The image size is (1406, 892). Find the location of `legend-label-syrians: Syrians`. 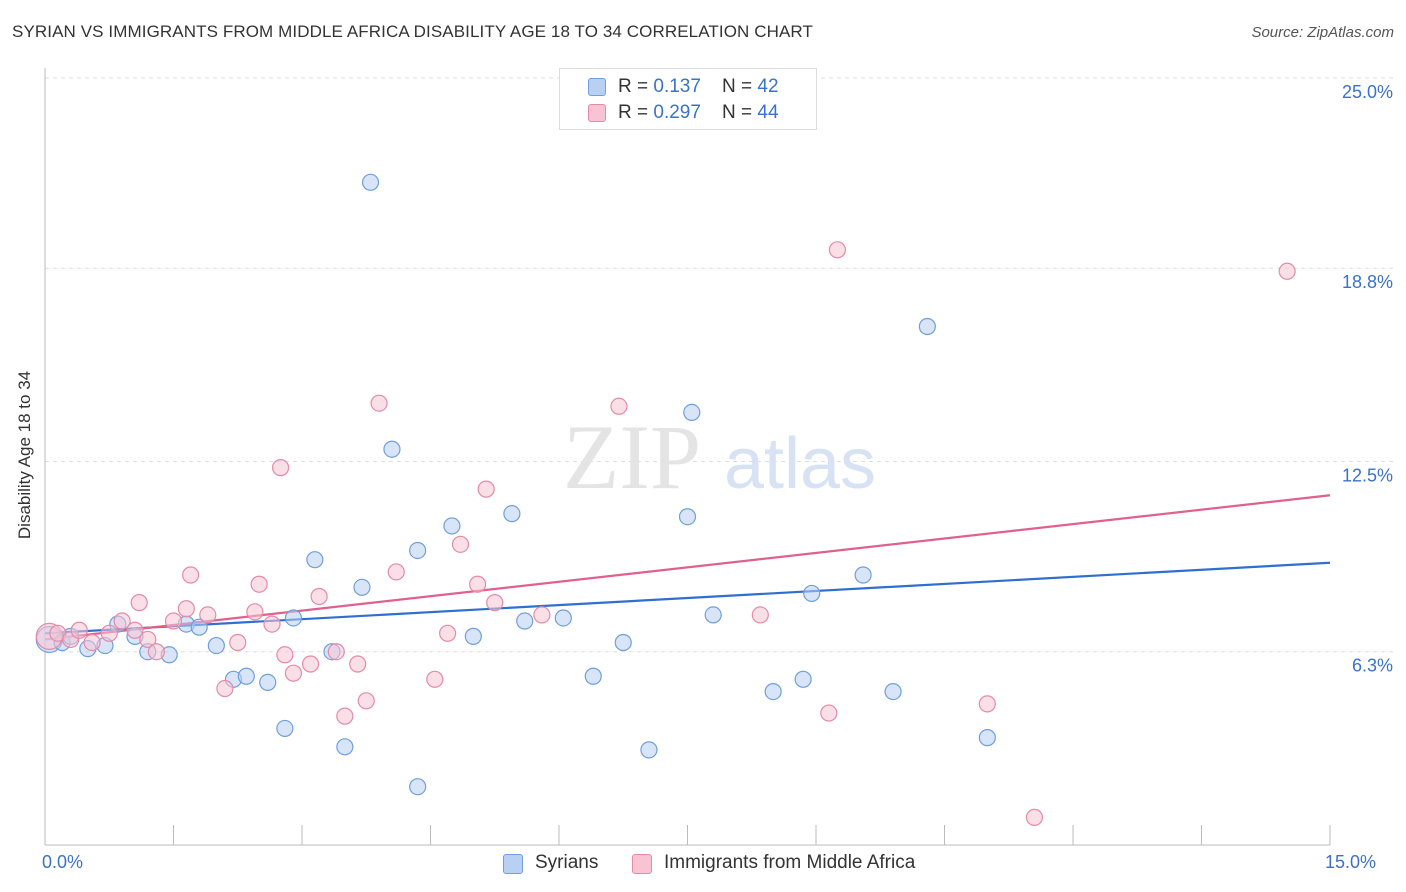

legend-label-syrians: Syrians is located at coordinates (567, 862).